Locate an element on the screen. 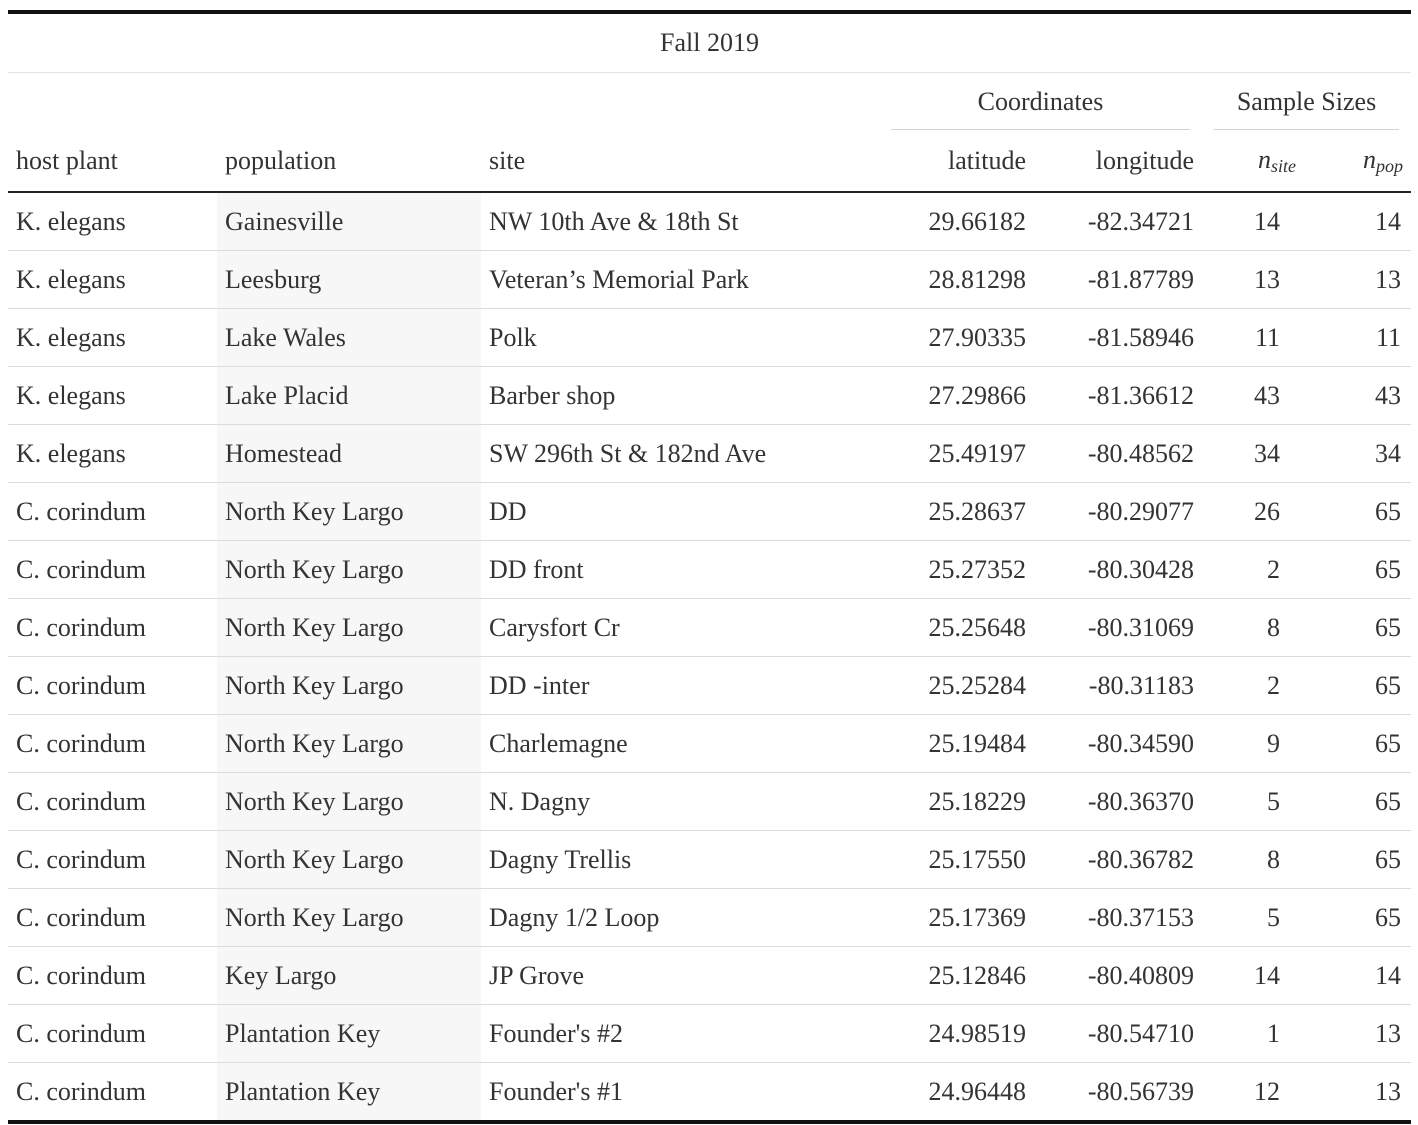 Image resolution: width=1418 pixels, height=1125 pixels. cell-site: Founder's #1 is located at coordinates (680, 1092).